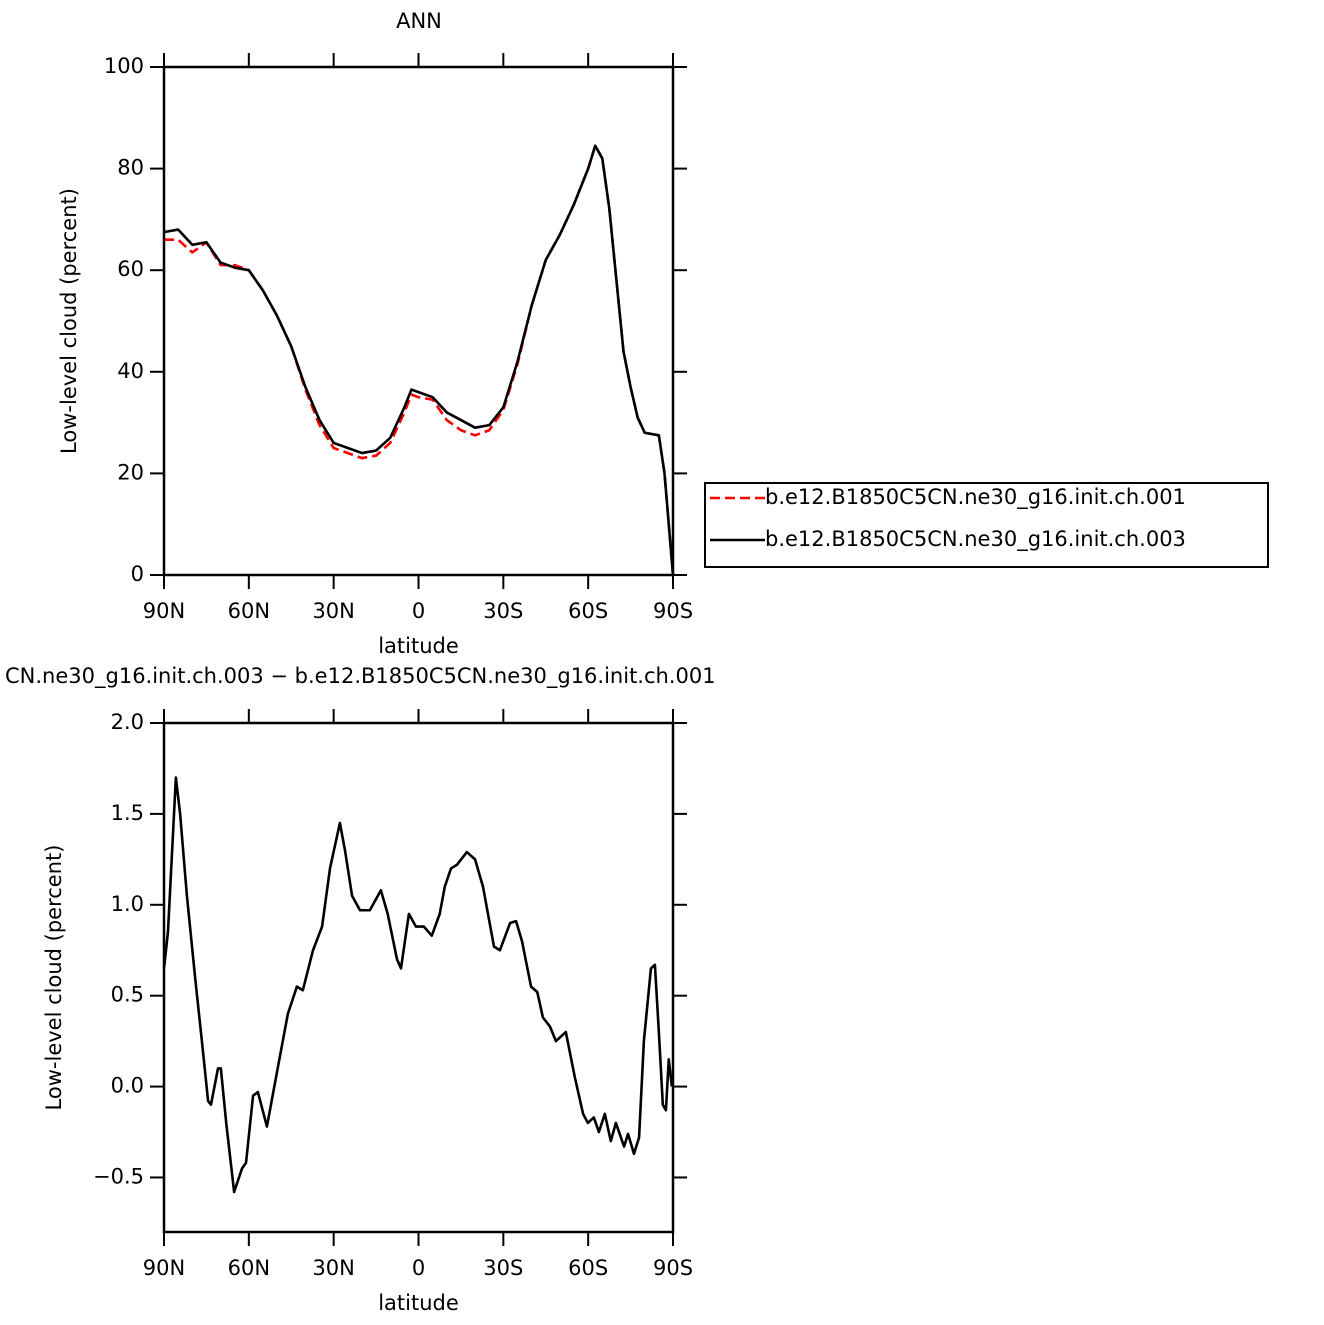  What do you see at coordinates (130, 269) in the screenshot?
I see `y-tick-label: 60` at bounding box center [130, 269].